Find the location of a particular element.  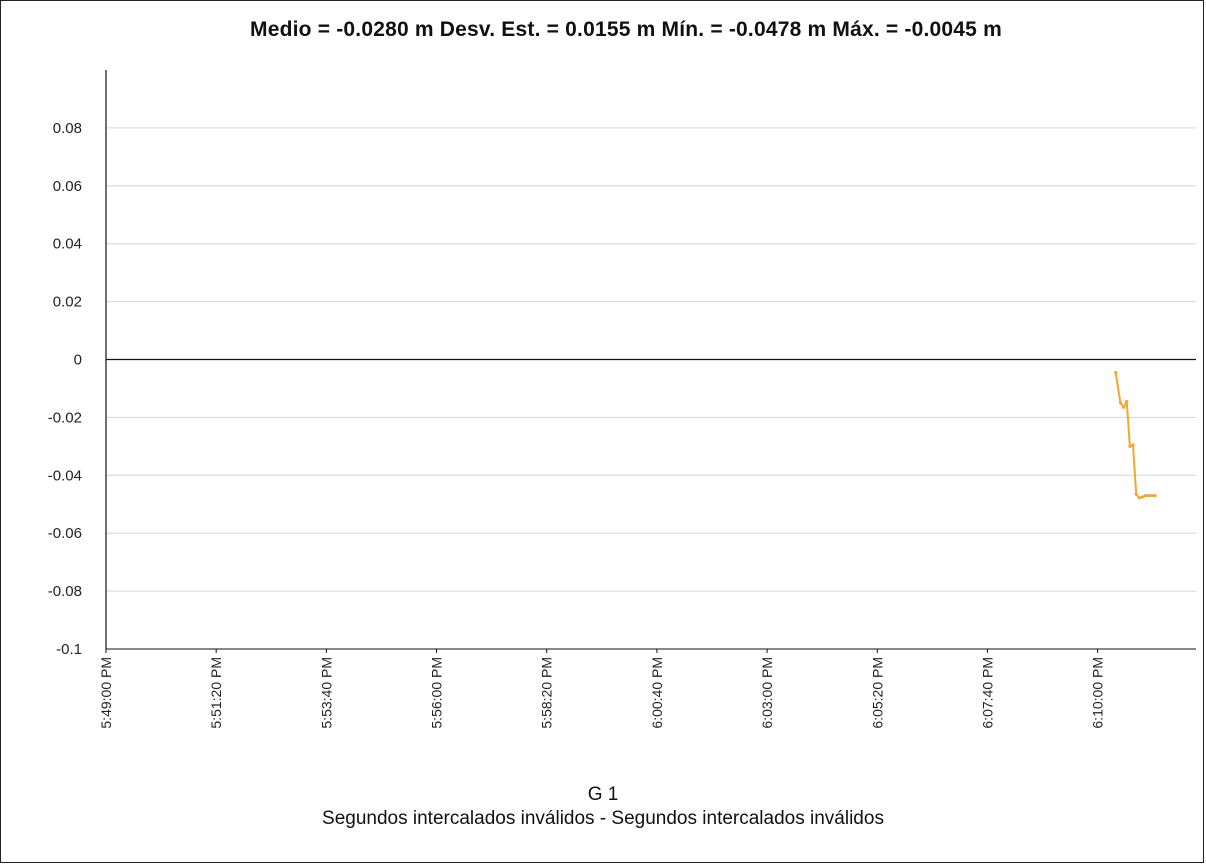

x-axis-label: G 1 is located at coordinates (603, 794).